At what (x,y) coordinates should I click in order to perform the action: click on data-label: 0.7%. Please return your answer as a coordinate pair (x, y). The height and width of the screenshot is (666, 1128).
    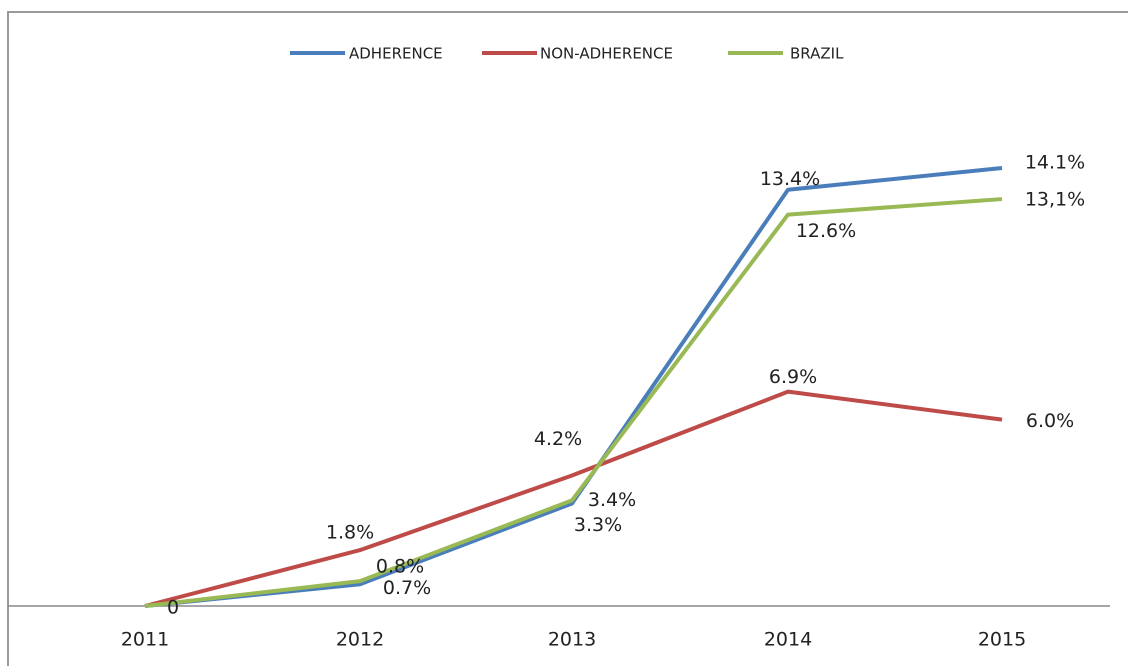
    Looking at the image, I should click on (407, 588).